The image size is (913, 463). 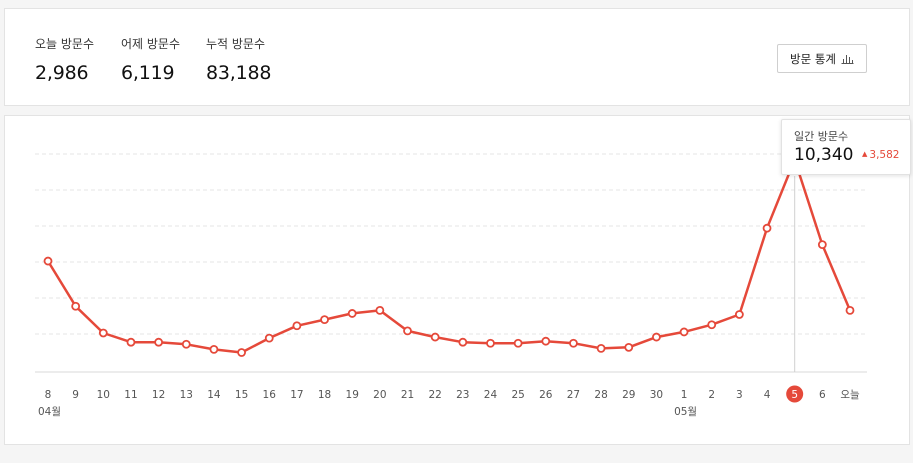 I want to click on x-tick-label: 27, so click(x=573, y=395).